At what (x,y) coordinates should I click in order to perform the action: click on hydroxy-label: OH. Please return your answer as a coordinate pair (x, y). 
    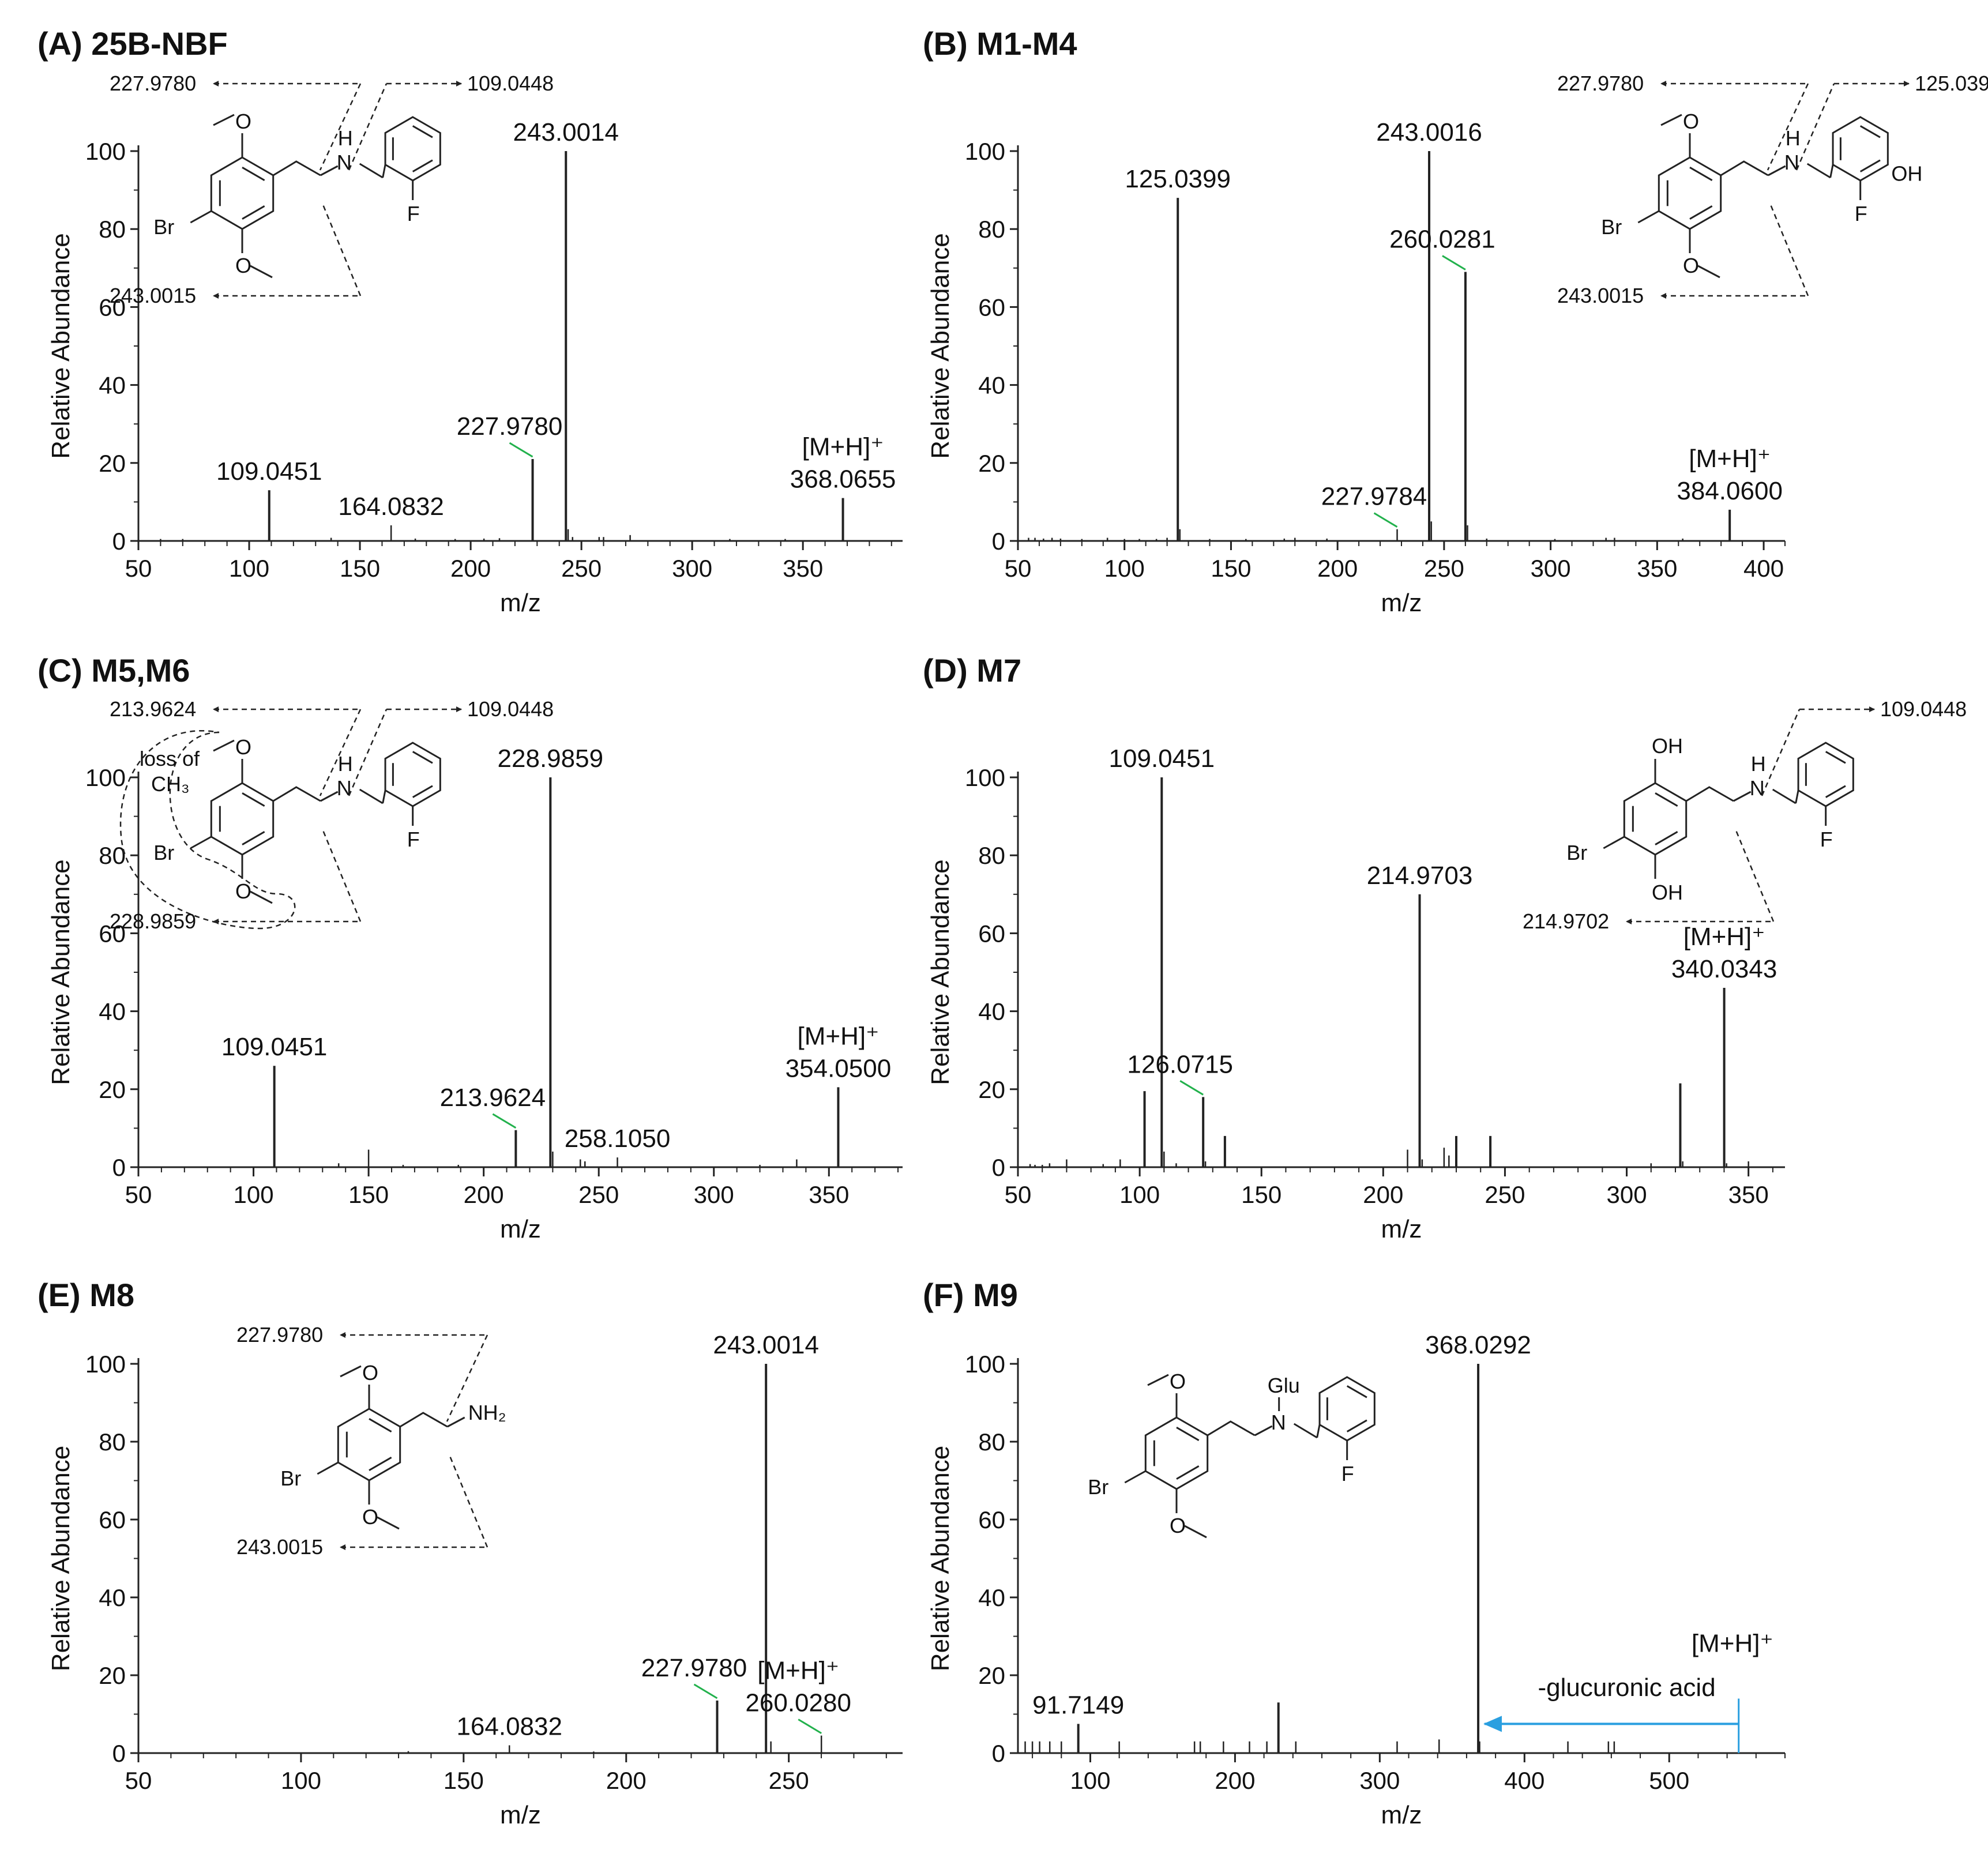
    Looking at the image, I should click on (1906, 174).